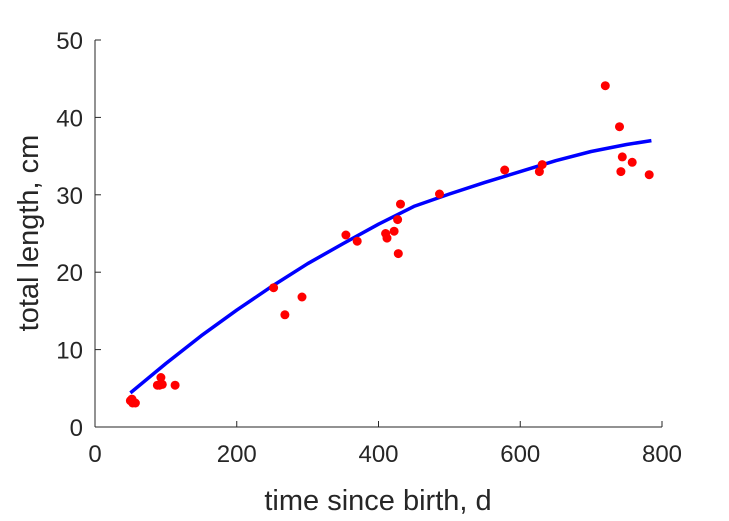  Describe the element at coordinates (378, 454) in the screenshot. I see `x-tick-label: 400` at that location.